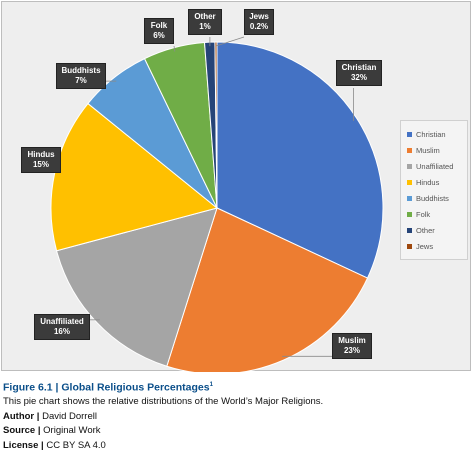  I want to click on legend-label: Hindus, so click(428, 182).